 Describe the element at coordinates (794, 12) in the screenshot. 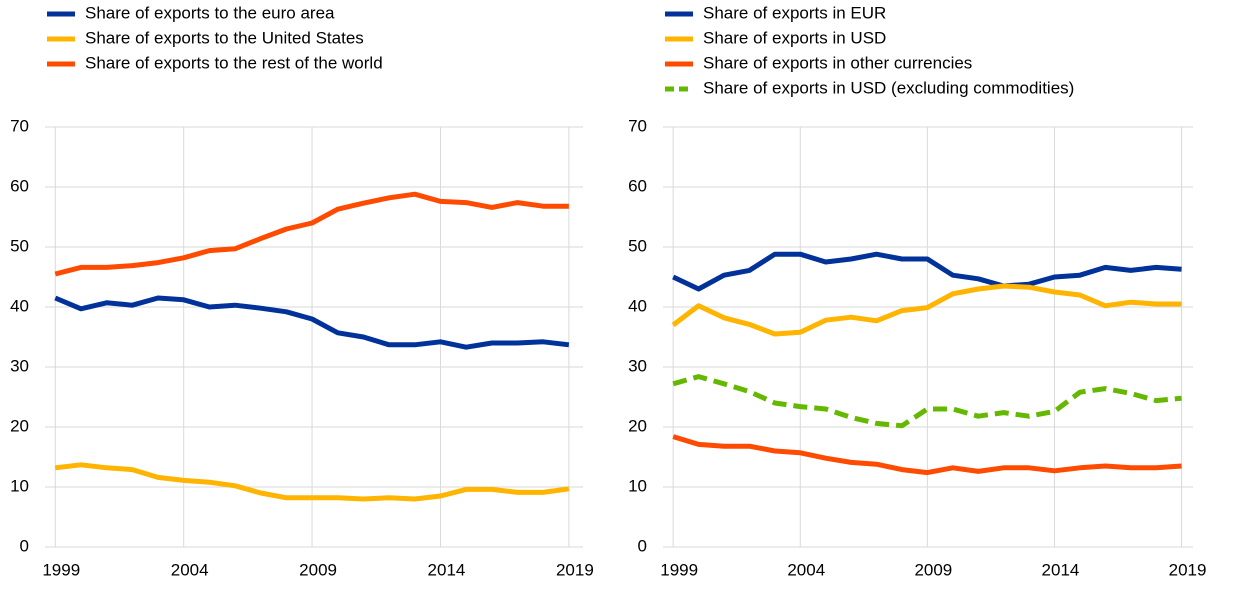

I see `legend-label: Share of exports in EUR` at that location.